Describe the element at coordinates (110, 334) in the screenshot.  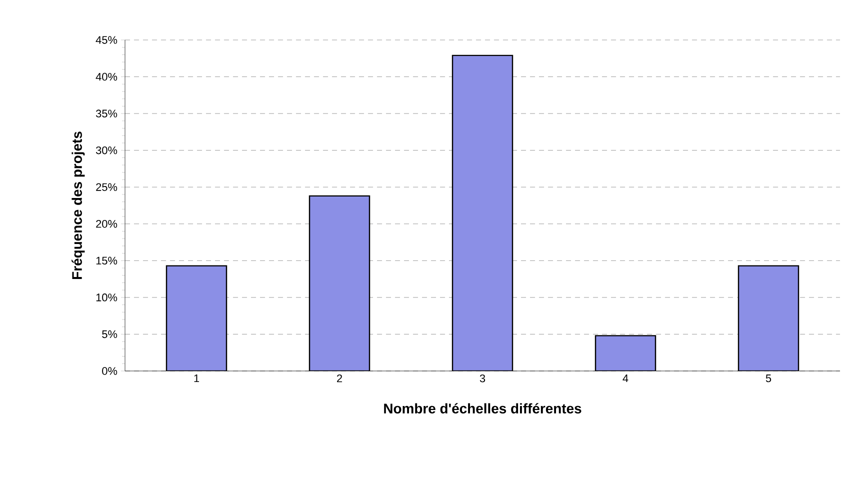
I see `y-tick-label: 5%` at that location.